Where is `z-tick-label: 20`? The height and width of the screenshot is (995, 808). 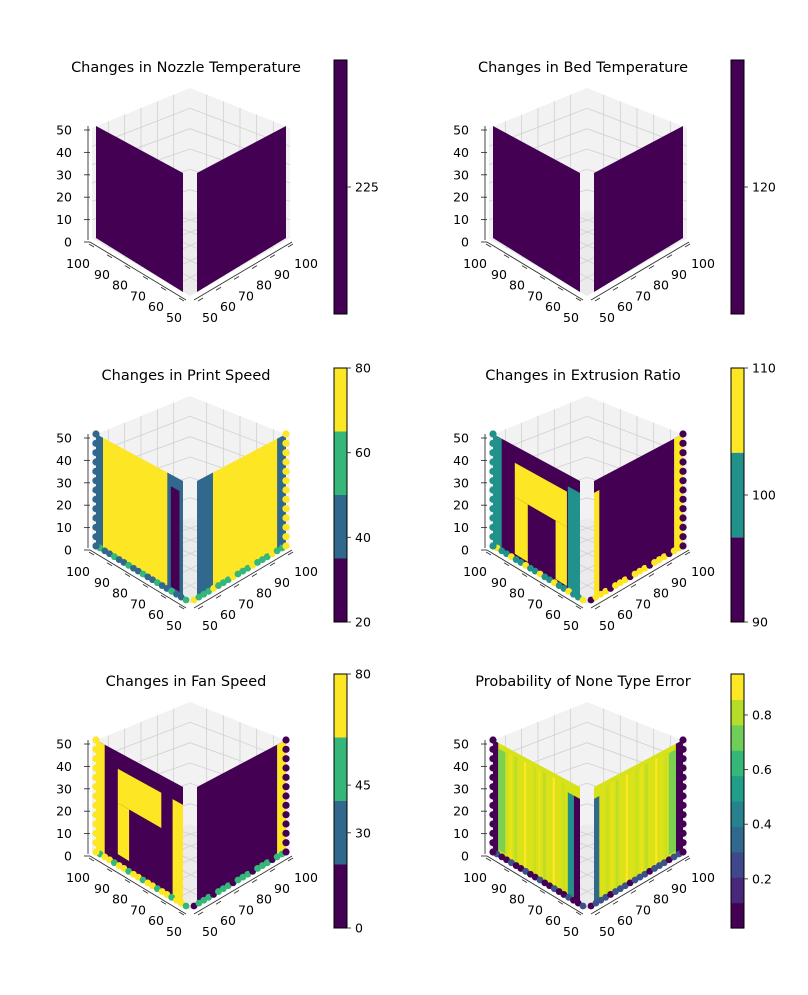 z-tick-label: 20 is located at coordinates (64, 811).